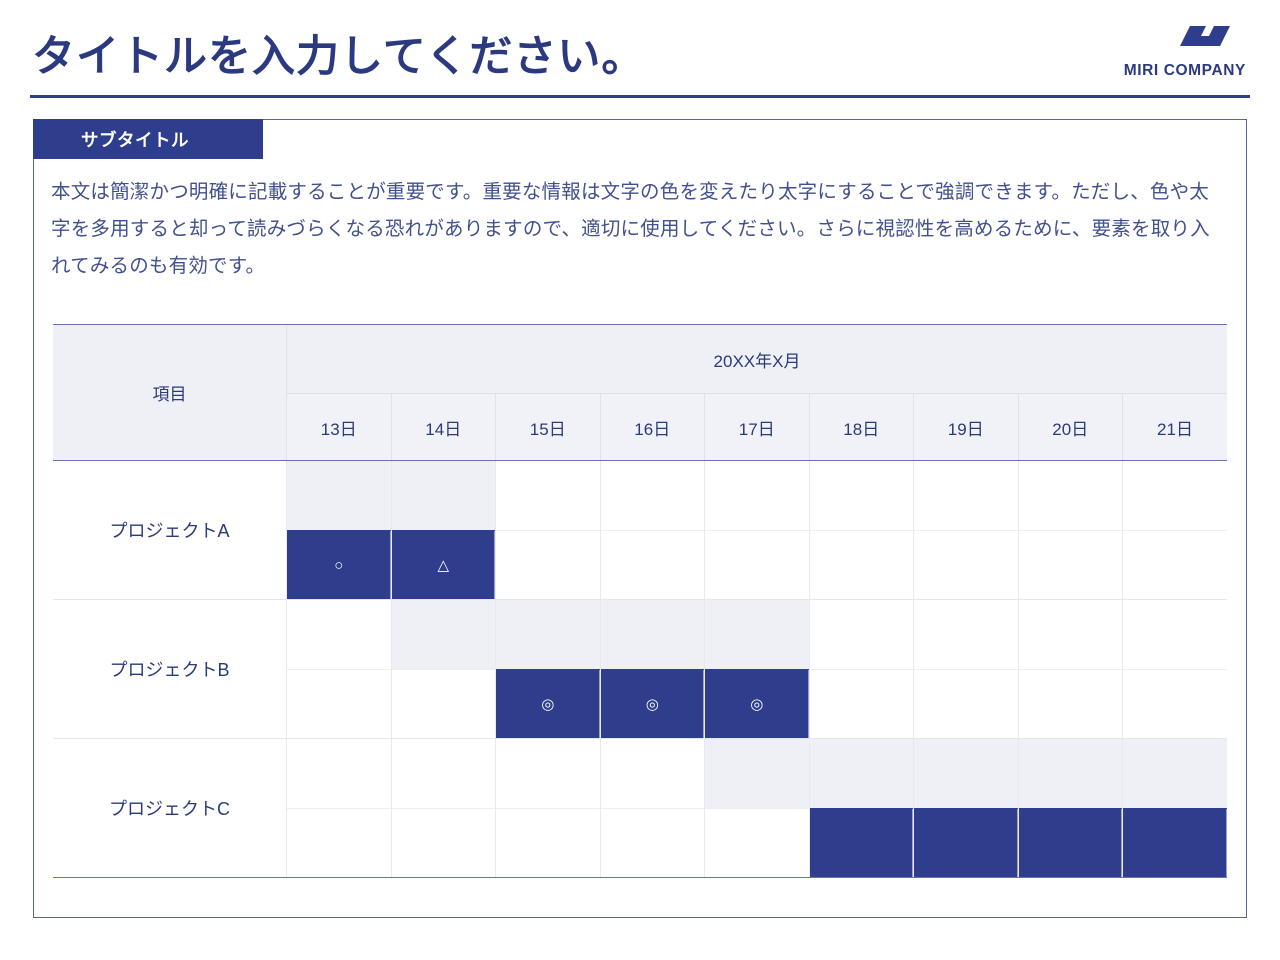  What do you see at coordinates (965, 427) in the screenshot?
I see `column-header-day: 19日` at bounding box center [965, 427].